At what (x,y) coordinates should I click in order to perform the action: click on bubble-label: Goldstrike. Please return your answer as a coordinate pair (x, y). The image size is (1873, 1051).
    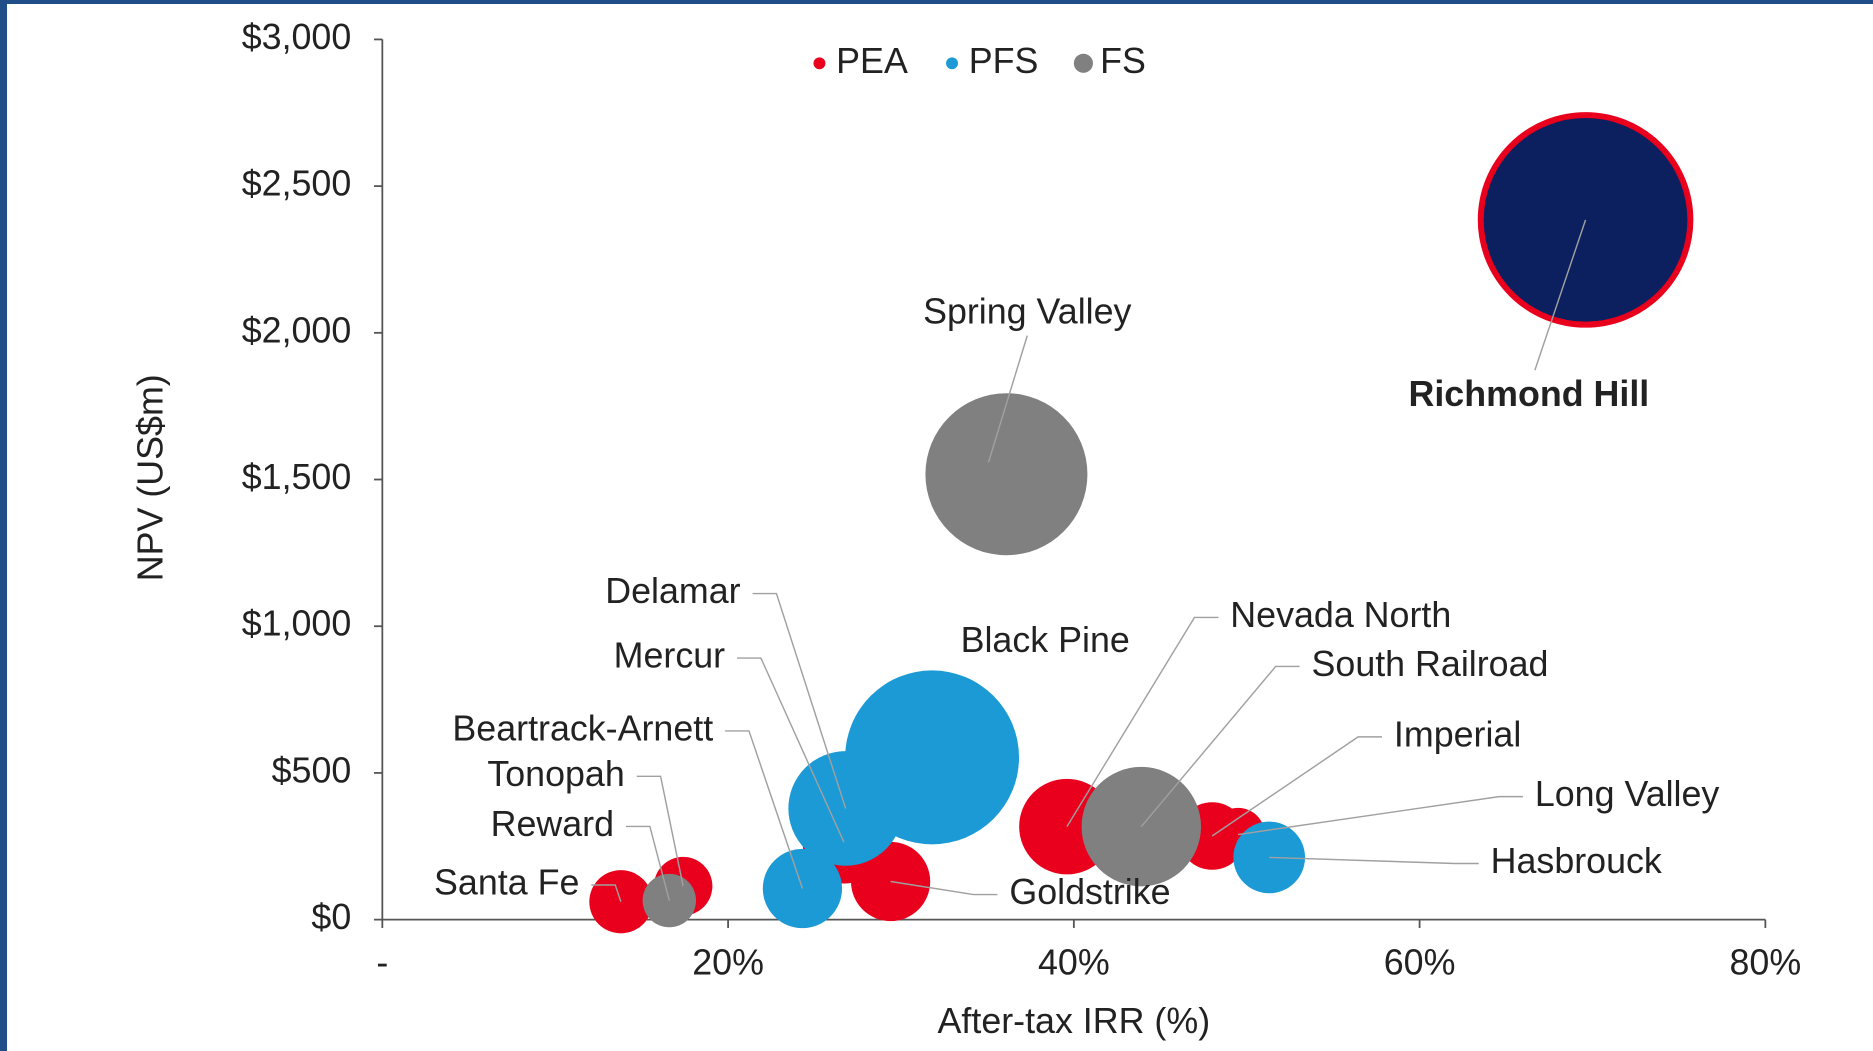
    Looking at the image, I should click on (1089, 892).